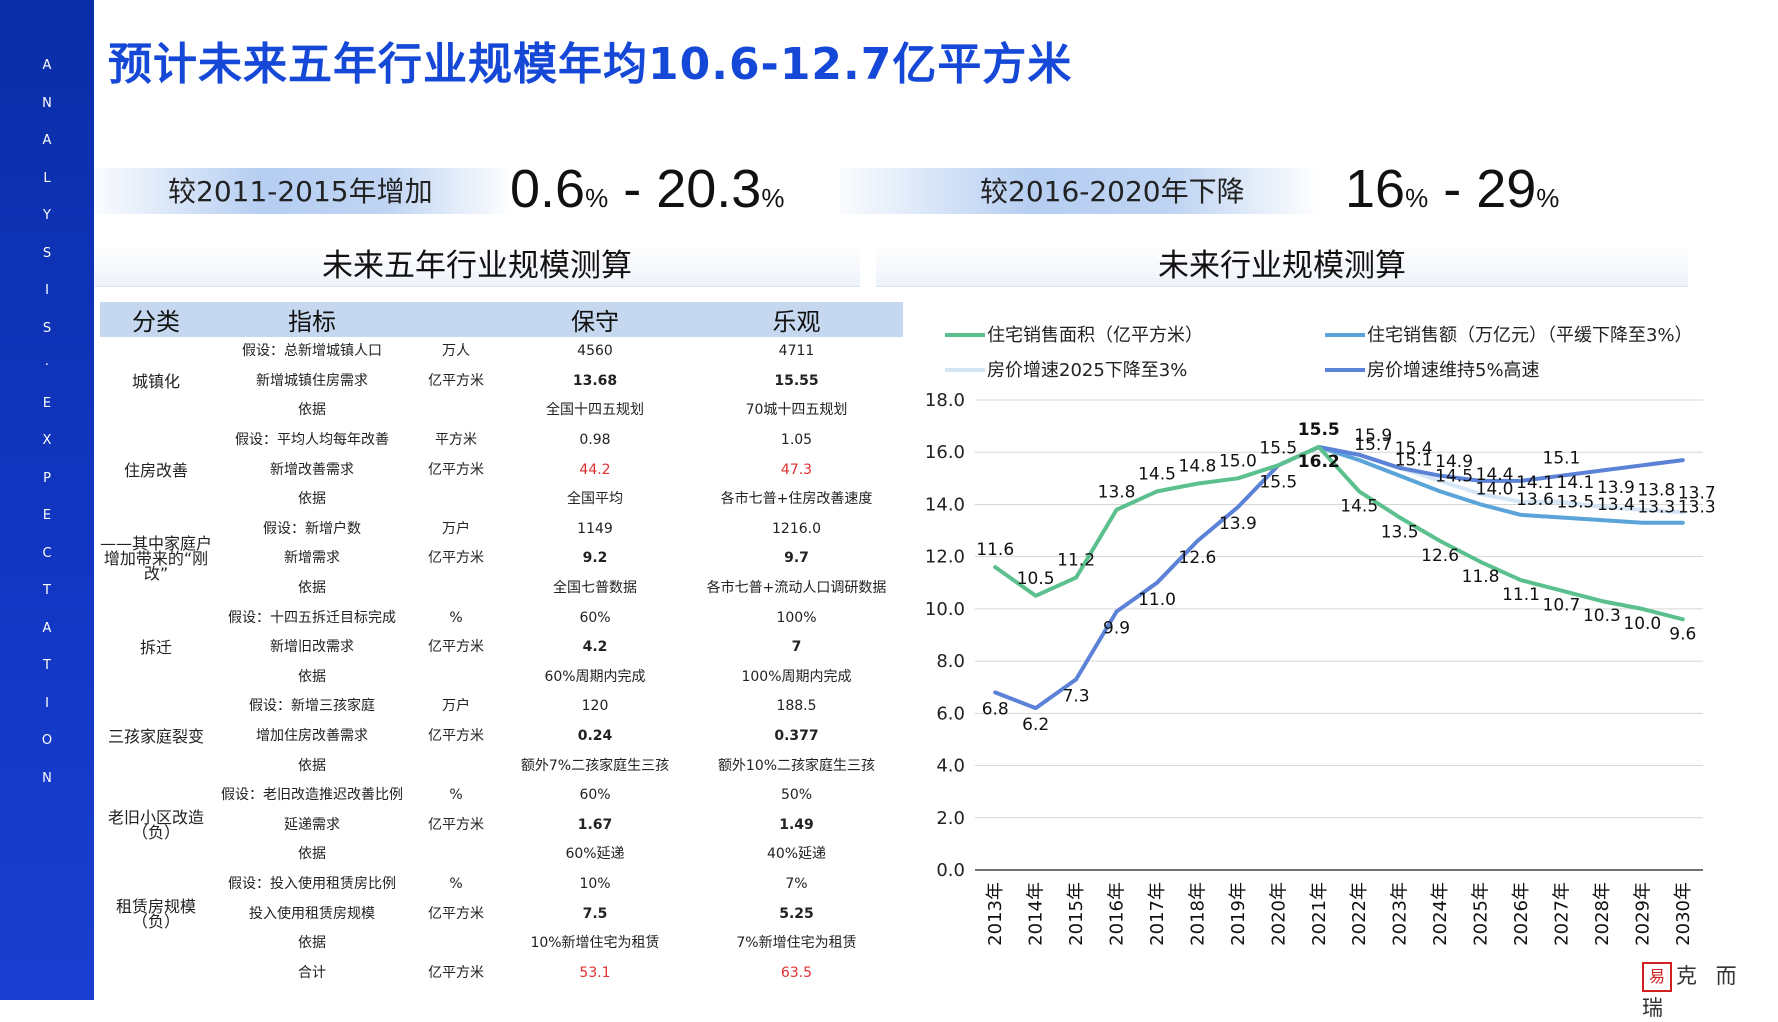 The image size is (1778, 1022). I want to click on table-row: 新增需求 亿平方米 9.2 9.7, so click(501, 559).